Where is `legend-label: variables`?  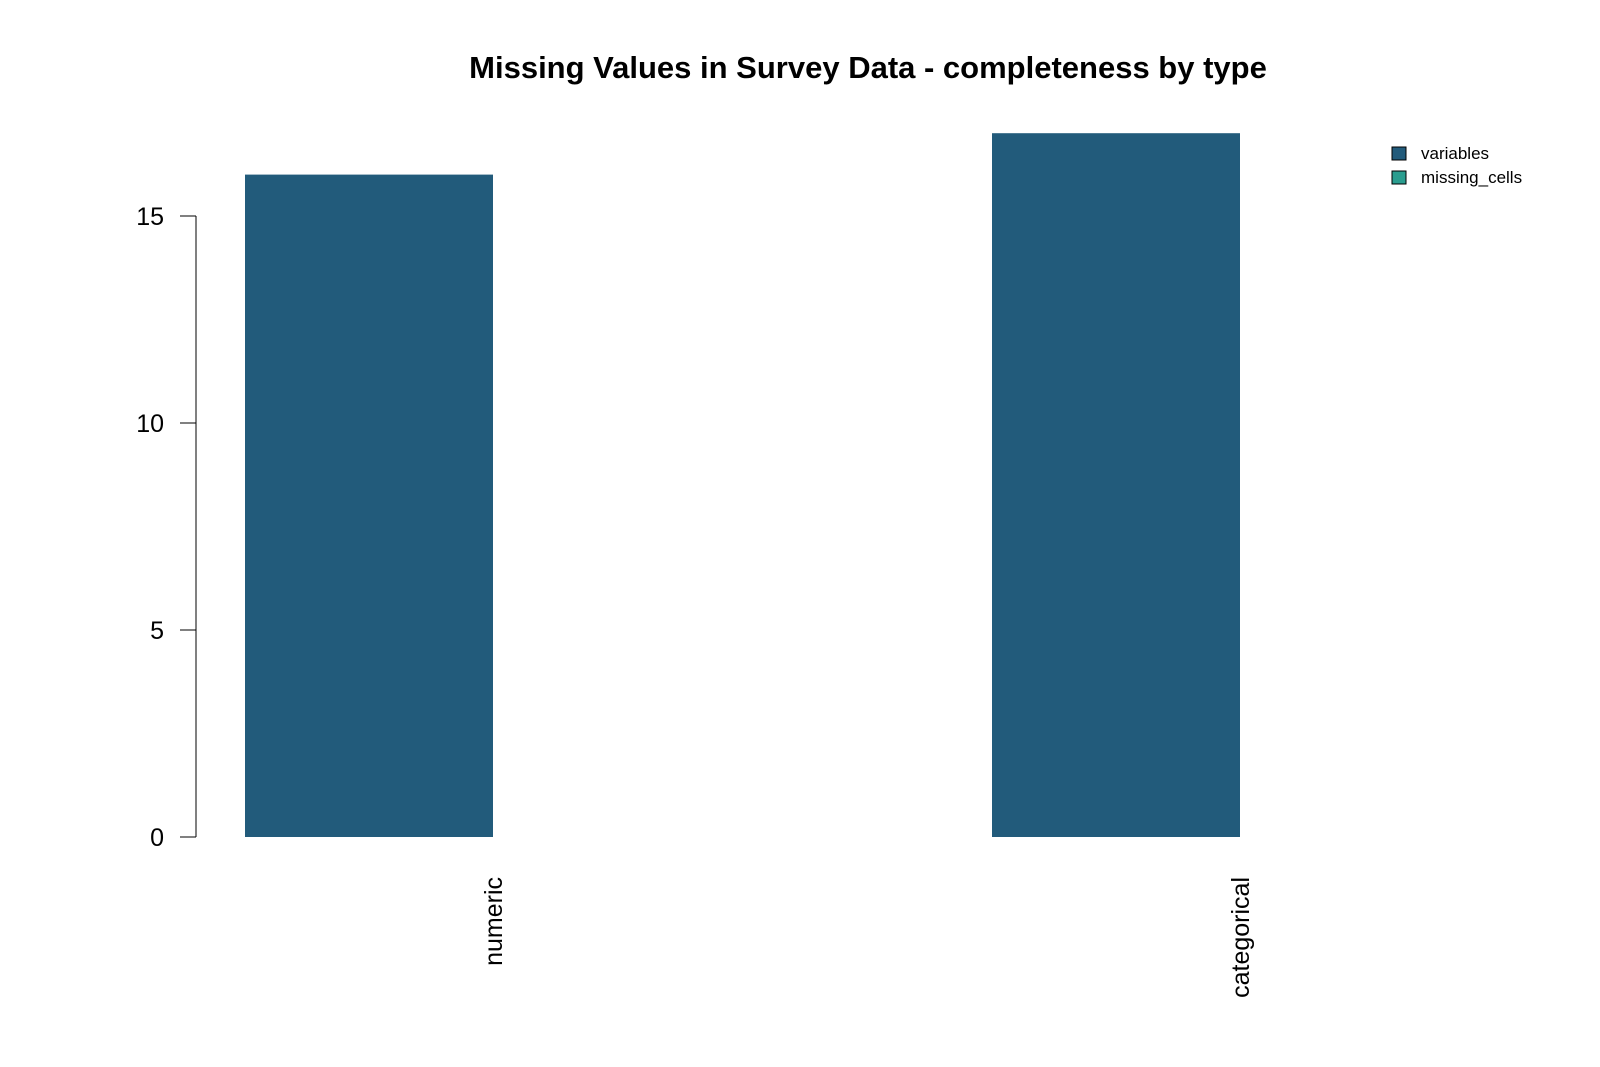
legend-label: variables is located at coordinates (1455, 153).